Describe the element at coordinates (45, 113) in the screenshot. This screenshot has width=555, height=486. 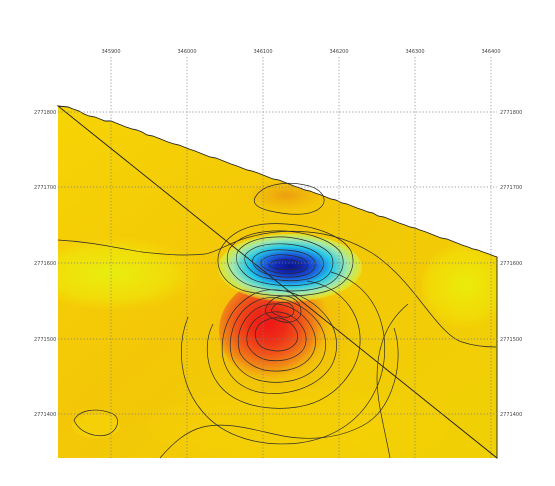
I see `y-tick-label-left: 2771800` at that location.